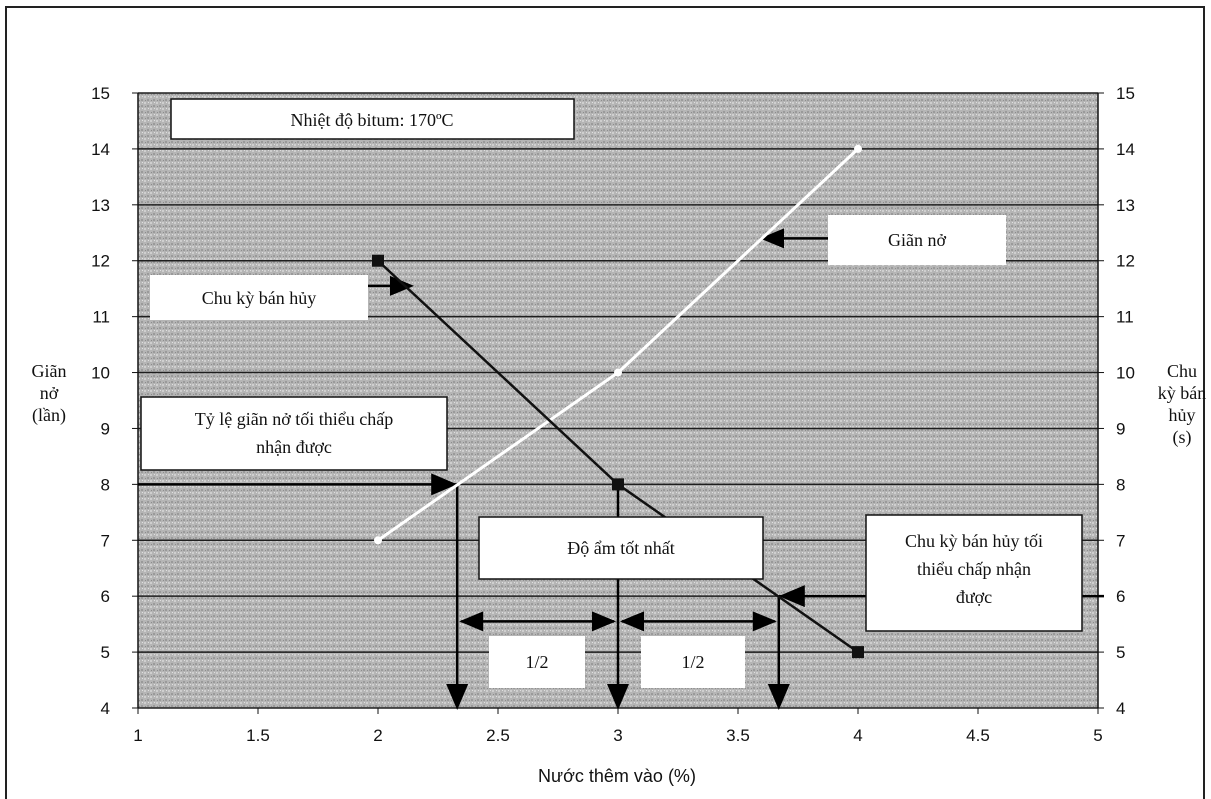 The width and height of the screenshot is (1211, 799). I want to click on x-axis: 1 1.5 2 2.5 3 3.5 4 4.5 5, so click(618, 726).